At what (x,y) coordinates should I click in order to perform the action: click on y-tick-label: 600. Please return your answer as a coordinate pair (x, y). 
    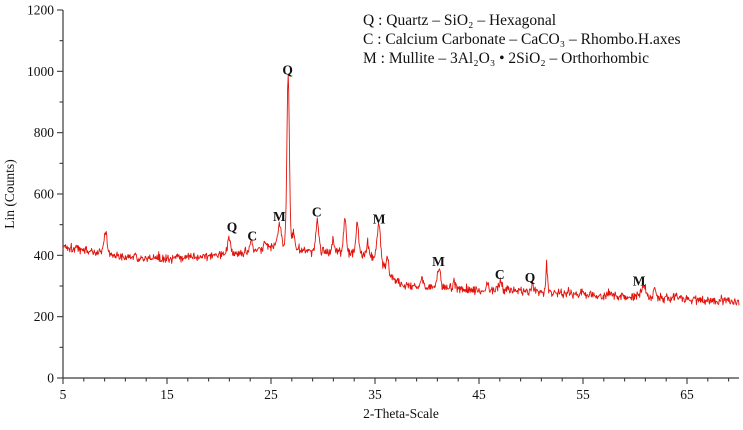
    Looking at the image, I should click on (44, 194).